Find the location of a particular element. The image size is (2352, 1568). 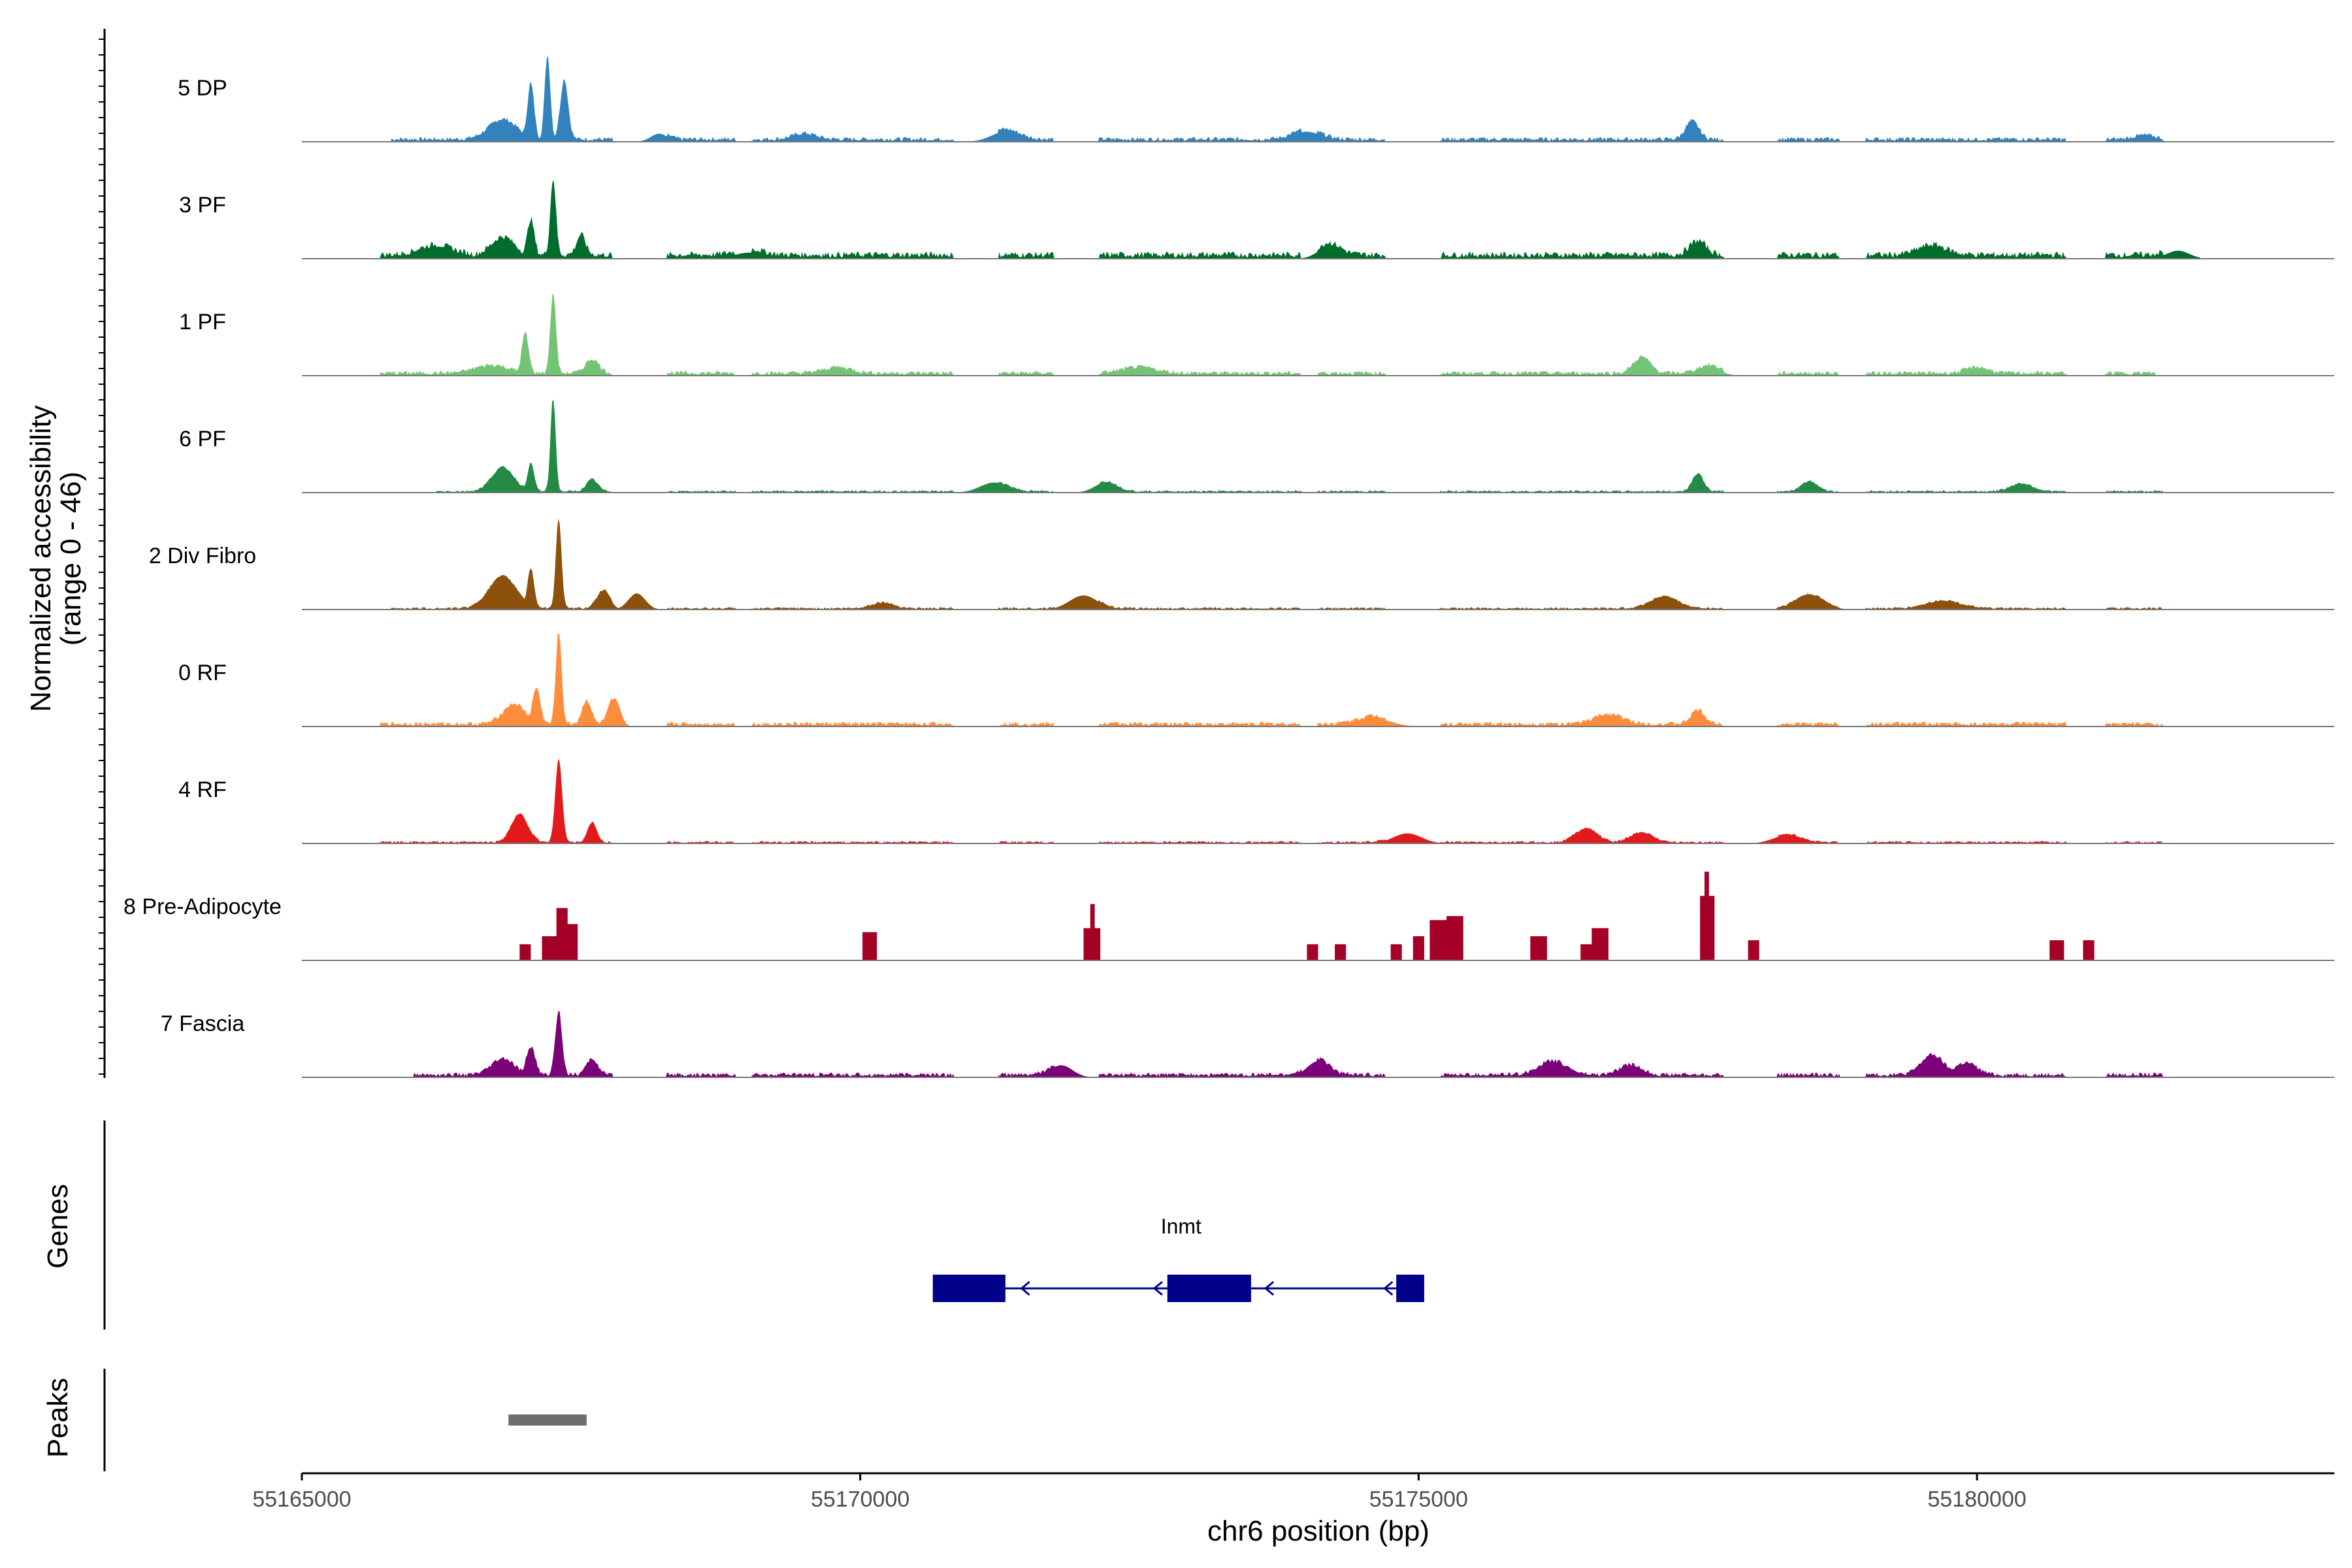

x-axis-tick-label: 55170000 is located at coordinates (860, 1499).